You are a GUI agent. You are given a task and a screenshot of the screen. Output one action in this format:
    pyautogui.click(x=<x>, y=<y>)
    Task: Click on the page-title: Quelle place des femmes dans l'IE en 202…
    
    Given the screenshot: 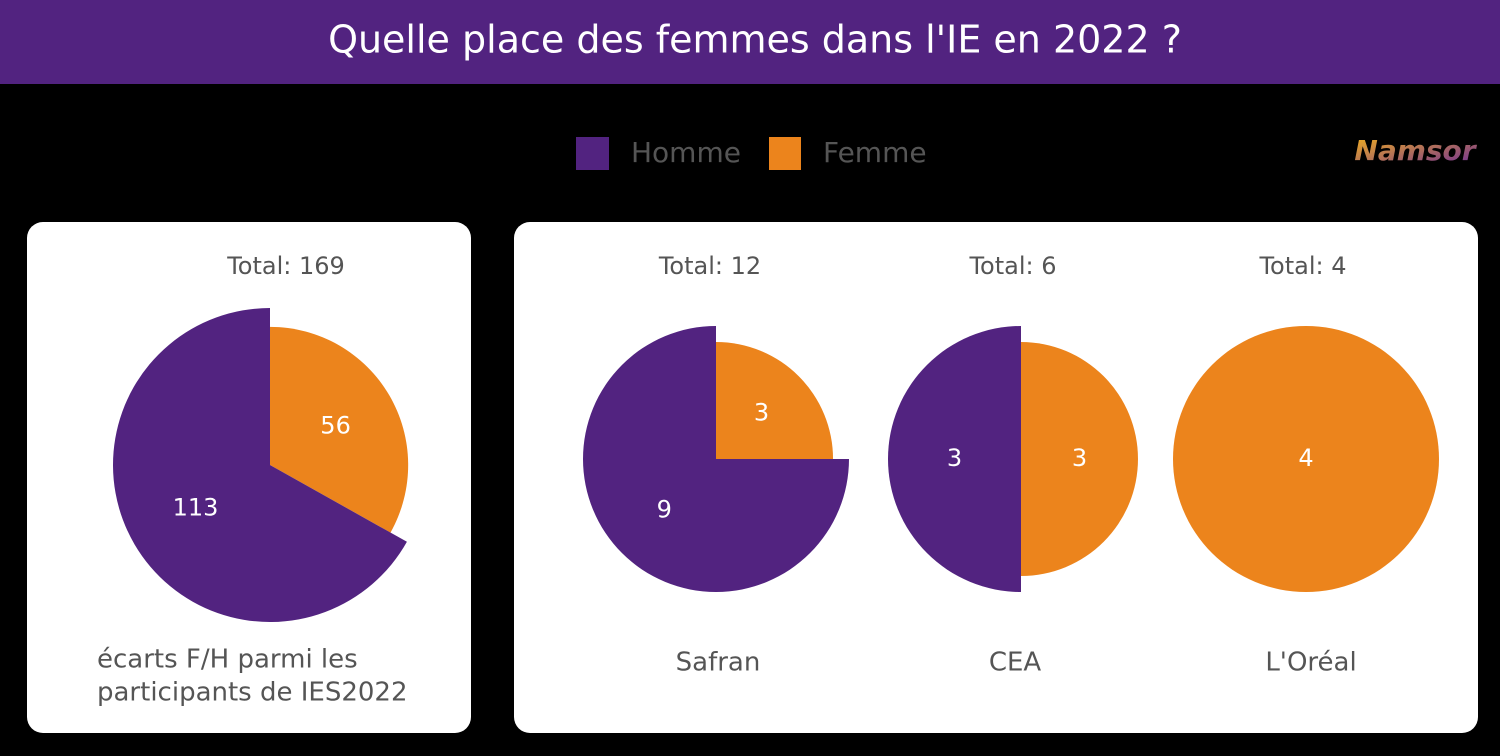 What is the action you would take?
    pyautogui.click(x=755, y=40)
    